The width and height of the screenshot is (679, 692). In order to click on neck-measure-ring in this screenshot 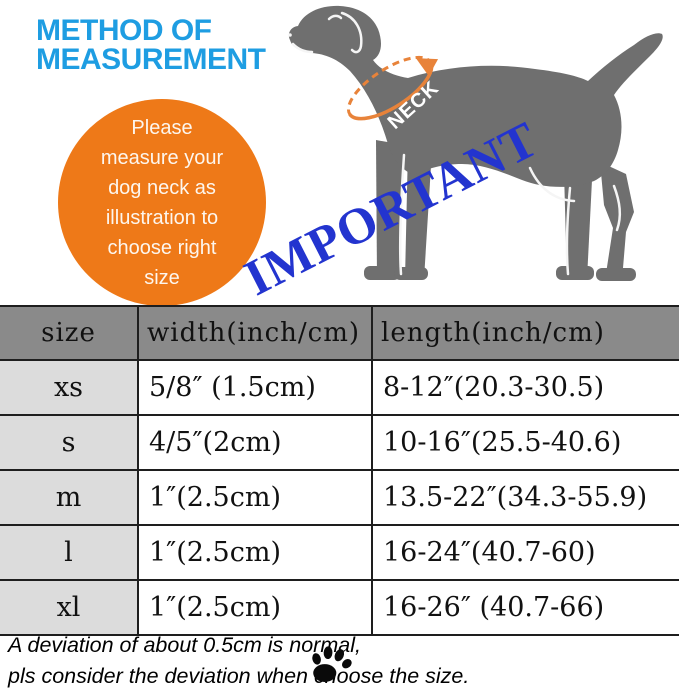, I will do `click(392, 88)`.